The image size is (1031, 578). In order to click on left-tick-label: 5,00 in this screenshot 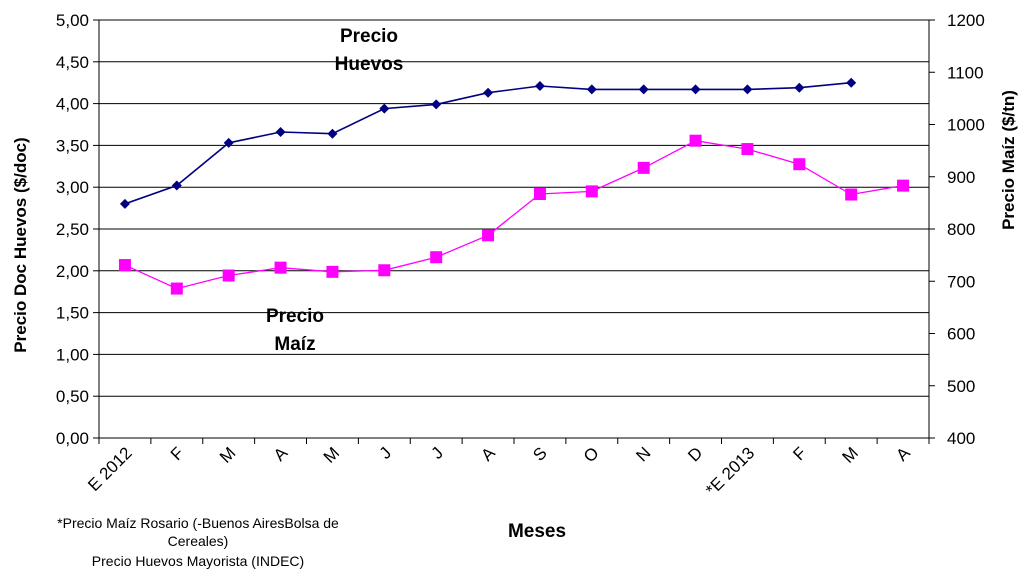, I will do `click(72, 20)`.